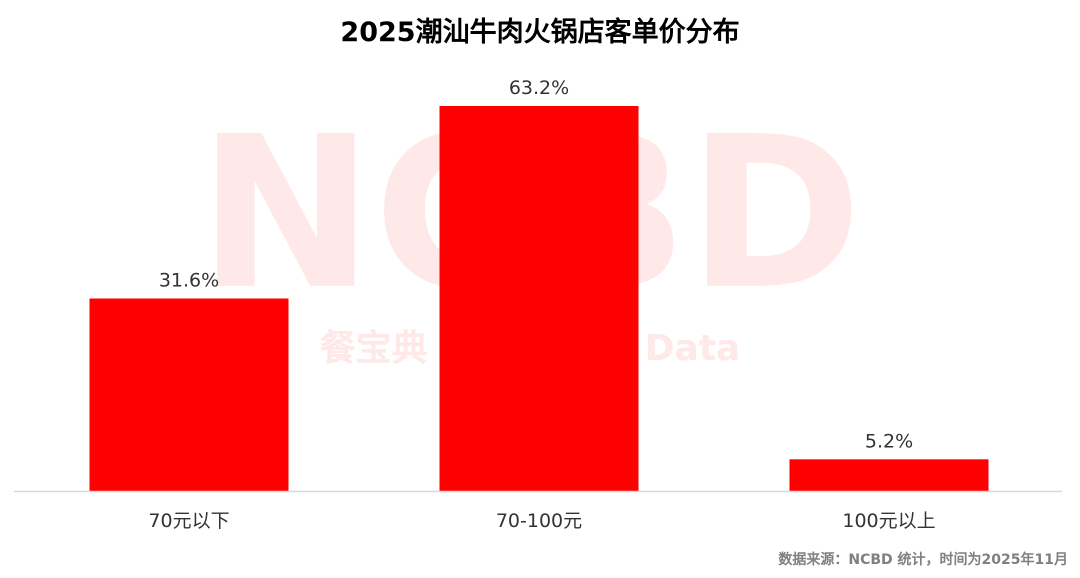 This screenshot has height=578, width=1080. I want to click on chart-title: 2025潮汕牛肉火锅店客单价分布, so click(540, 32).